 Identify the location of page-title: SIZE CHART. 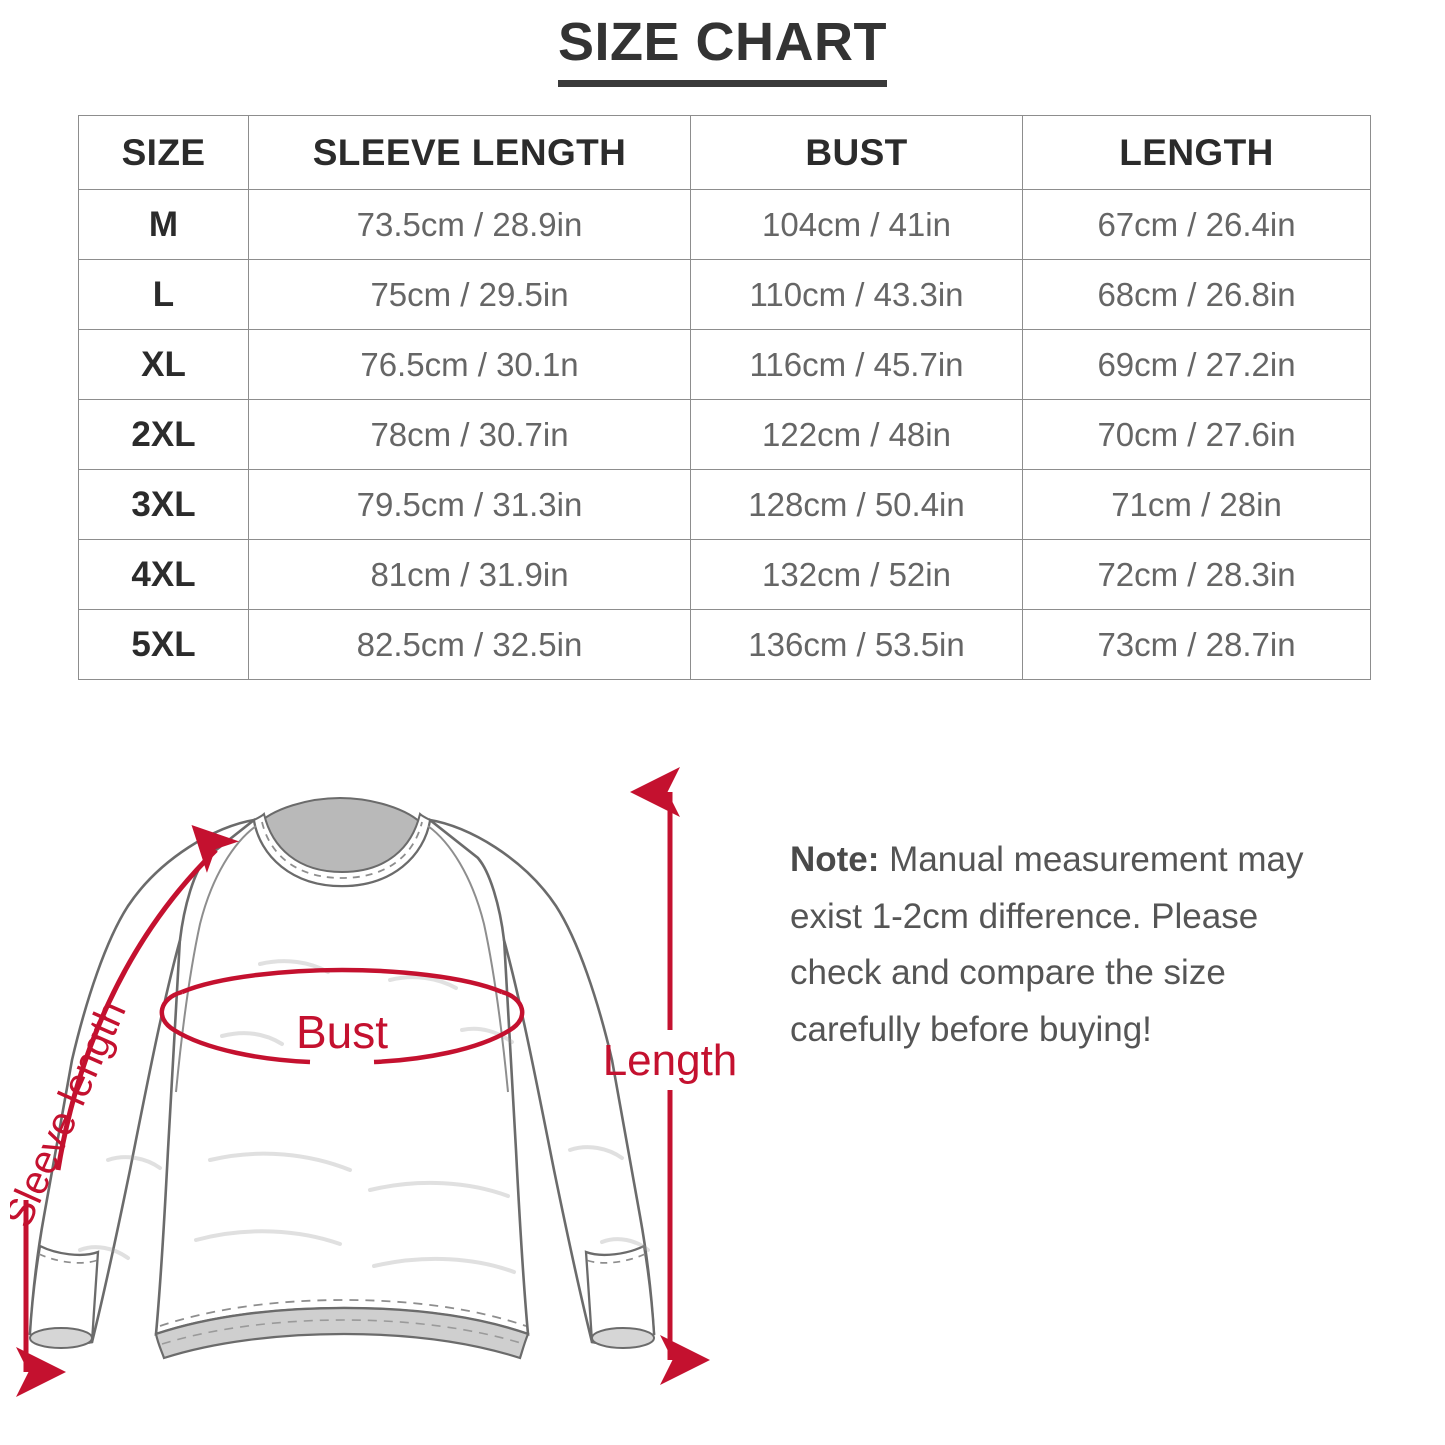
(722, 50).